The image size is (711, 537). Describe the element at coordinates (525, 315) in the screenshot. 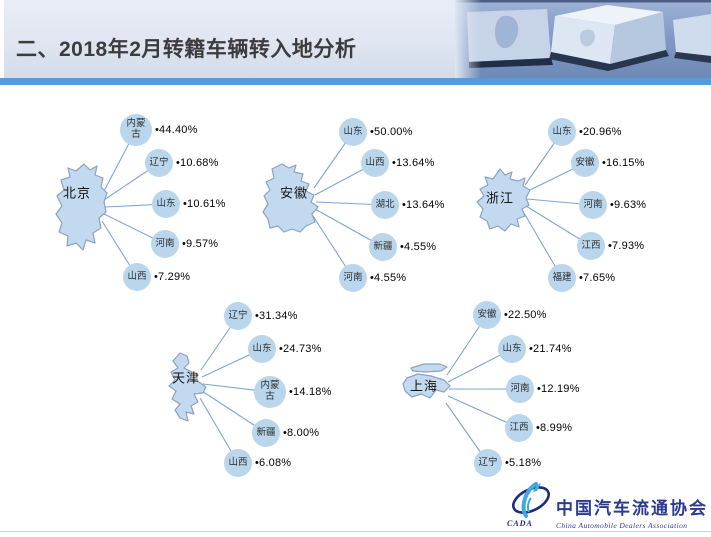

I see `percent-label: •22.50%` at that location.